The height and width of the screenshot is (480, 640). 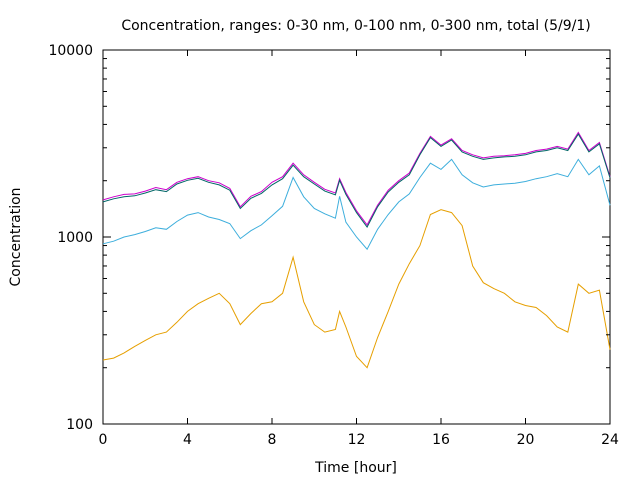 What do you see at coordinates (79, 425) in the screenshot?
I see `y-tick-label: 100` at bounding box center [79, 425].